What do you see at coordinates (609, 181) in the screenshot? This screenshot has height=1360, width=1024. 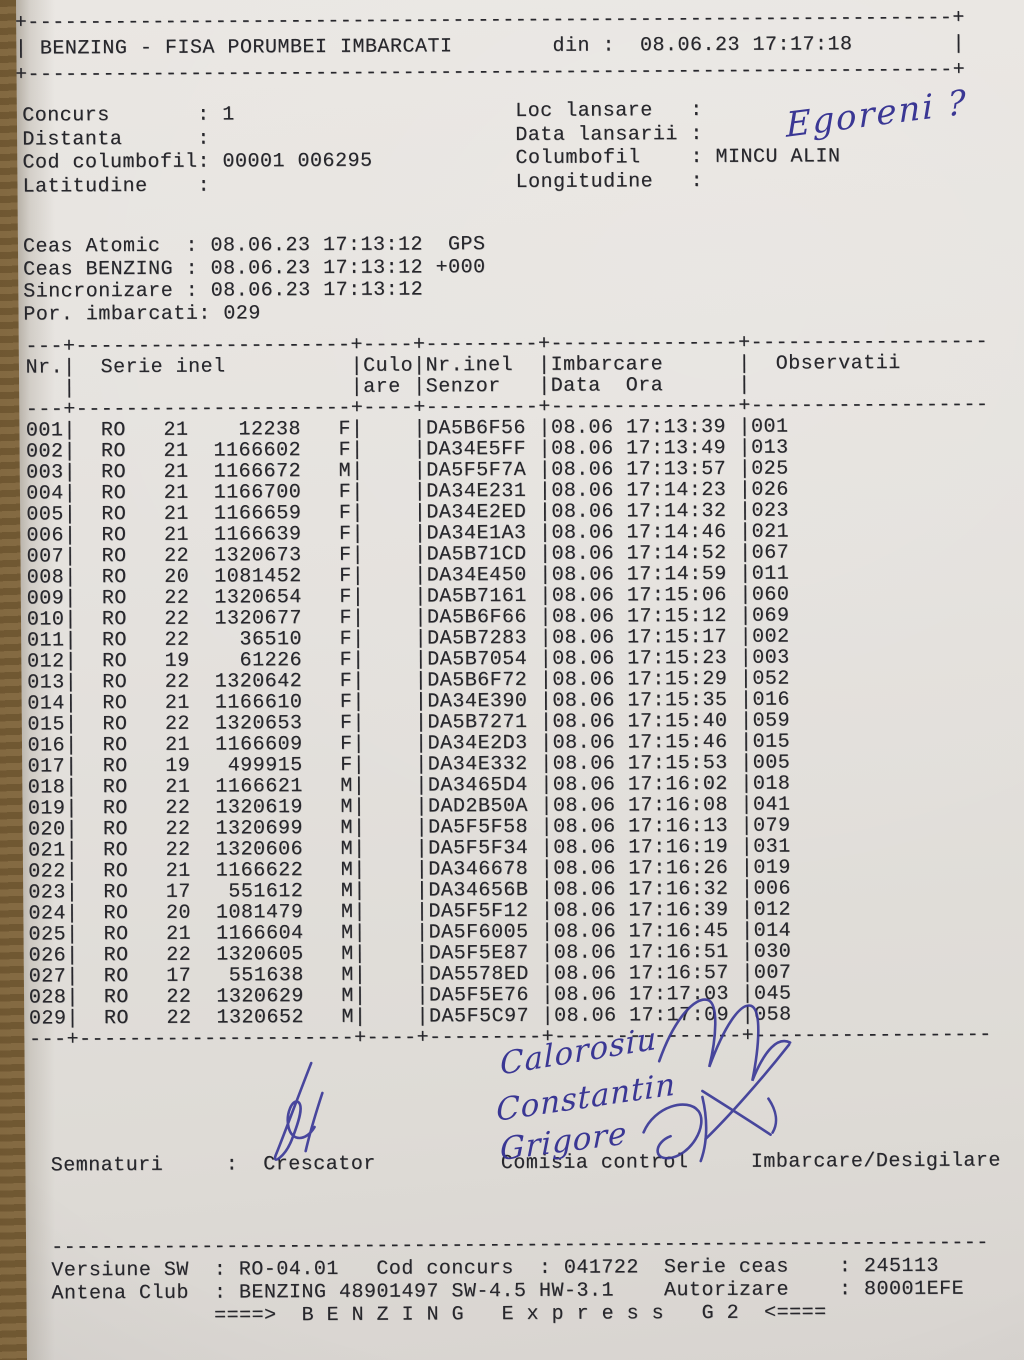 I see `field-longitudine: Longitudine :` at bounding box center [609, 181].